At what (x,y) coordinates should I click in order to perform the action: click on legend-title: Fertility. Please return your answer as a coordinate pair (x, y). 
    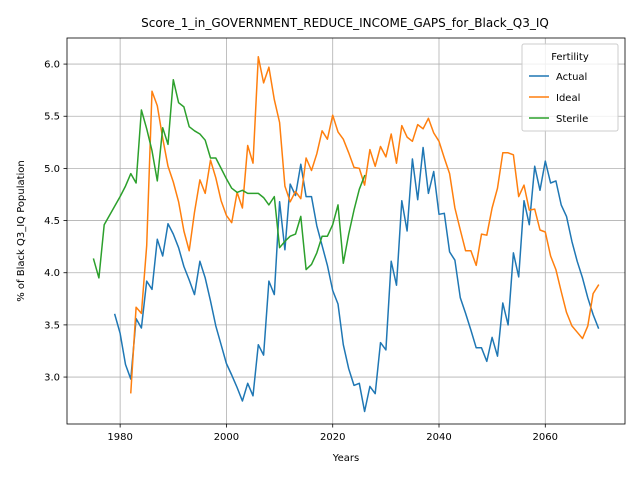
    Looking at the image, I should click on (570, 57).